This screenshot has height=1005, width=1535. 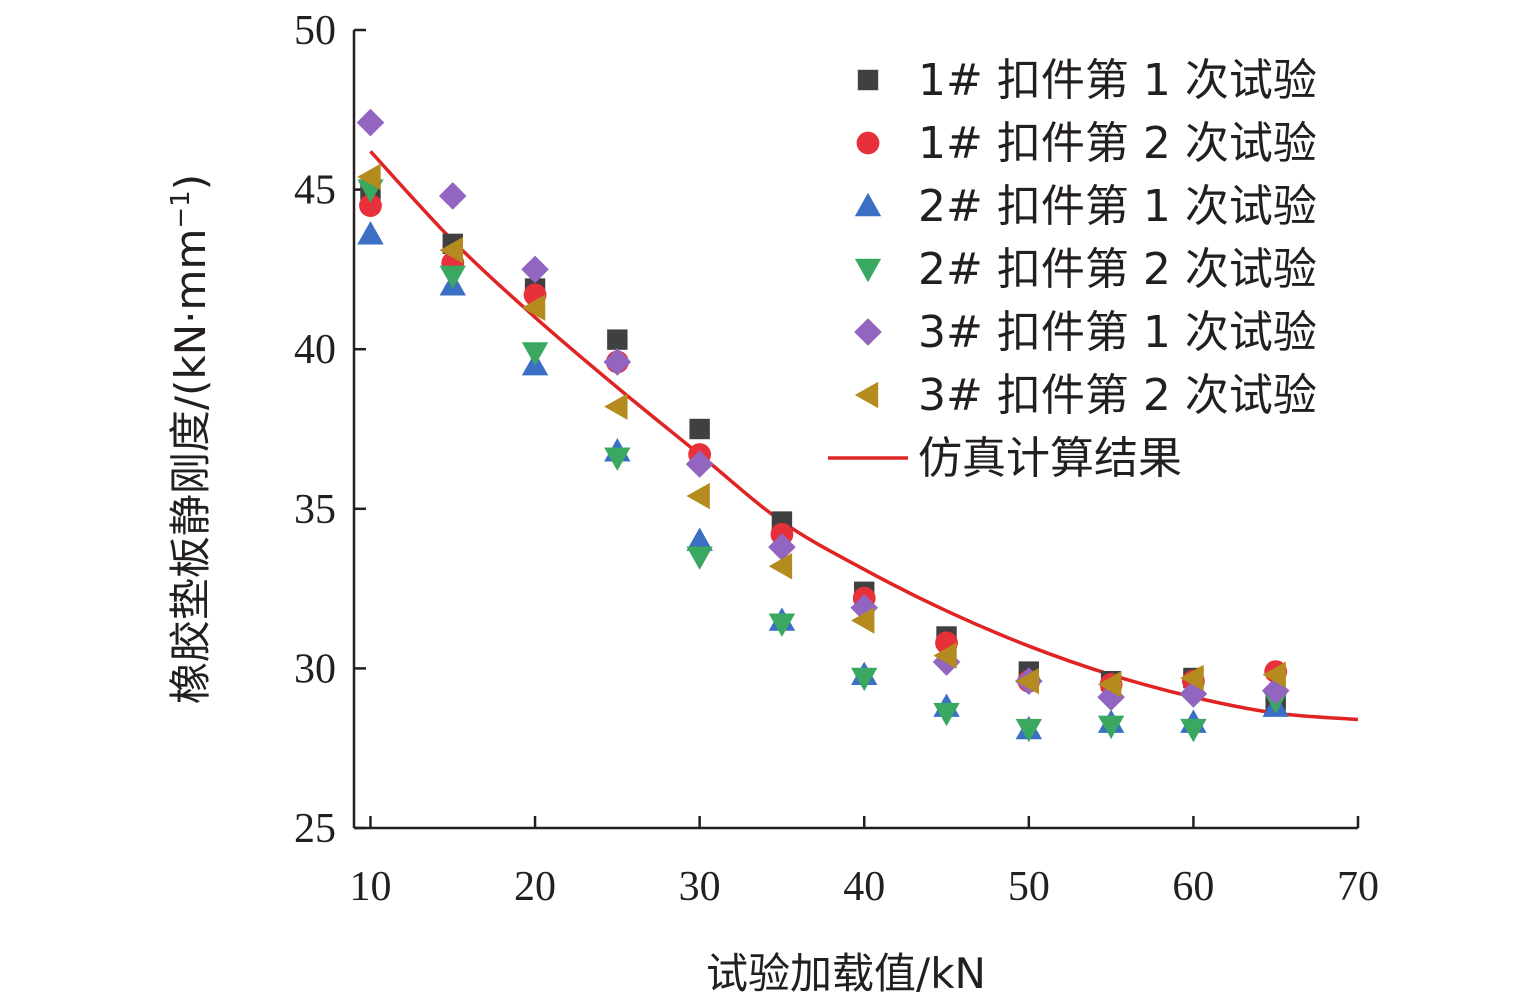 What do you see at coordinates (846, 973) in the screenshot?
I see `x-axis-title: 试验加载值/kN` at bounding box center [846, 973].